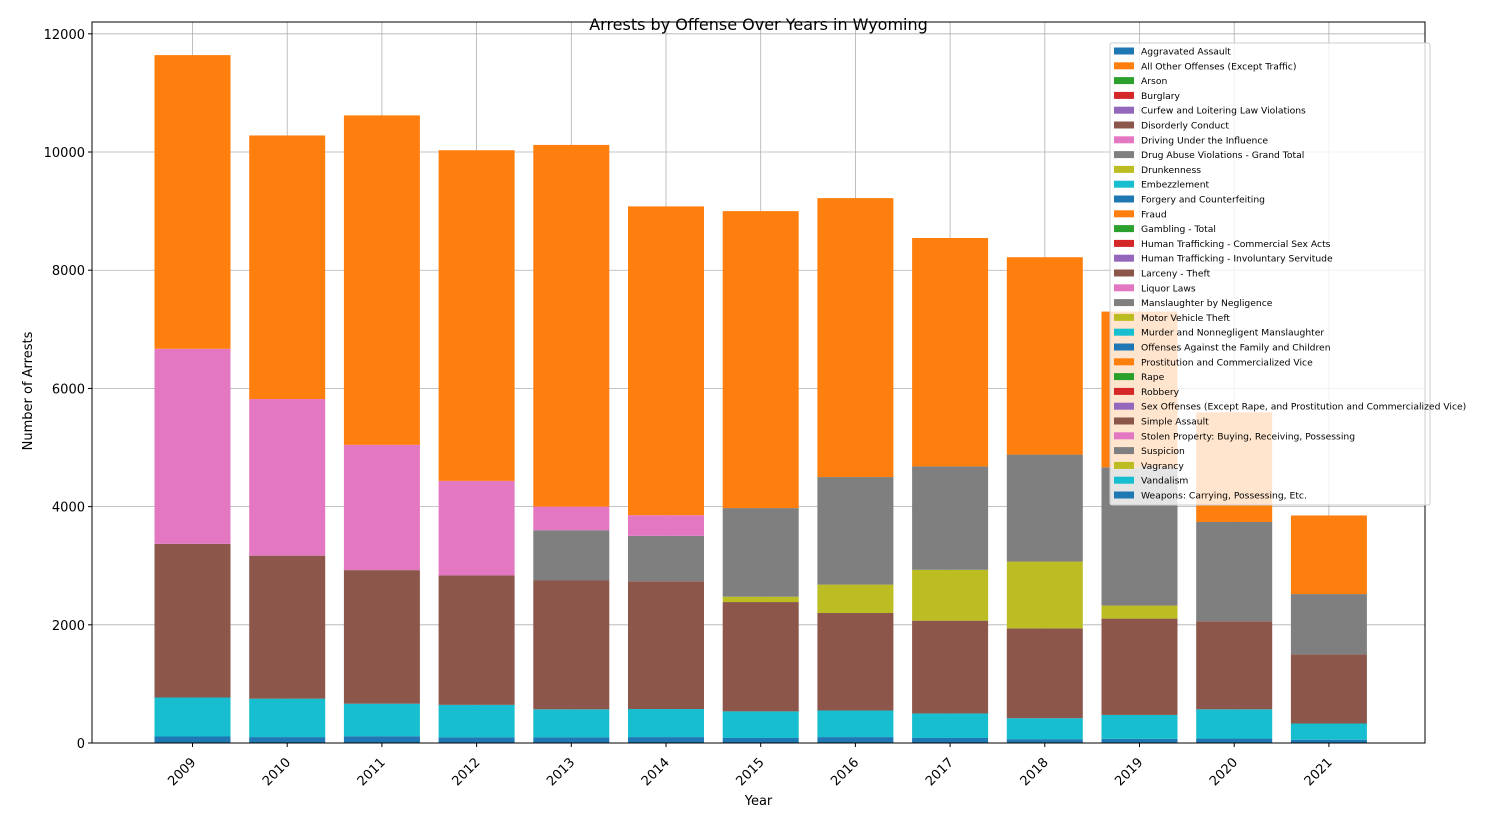 Image resolution: width=1493 pixels, height=825 pixels. I want to click on y-tick-label: 10000, so click(64, 153).